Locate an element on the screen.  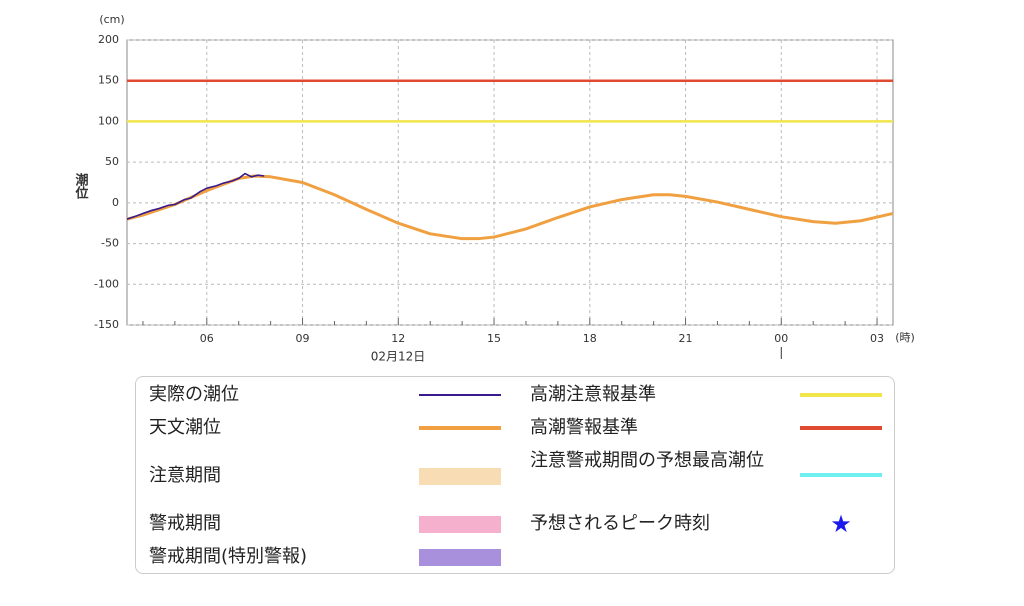
y-tick-label: -100 is located at coordinates (106, 283).